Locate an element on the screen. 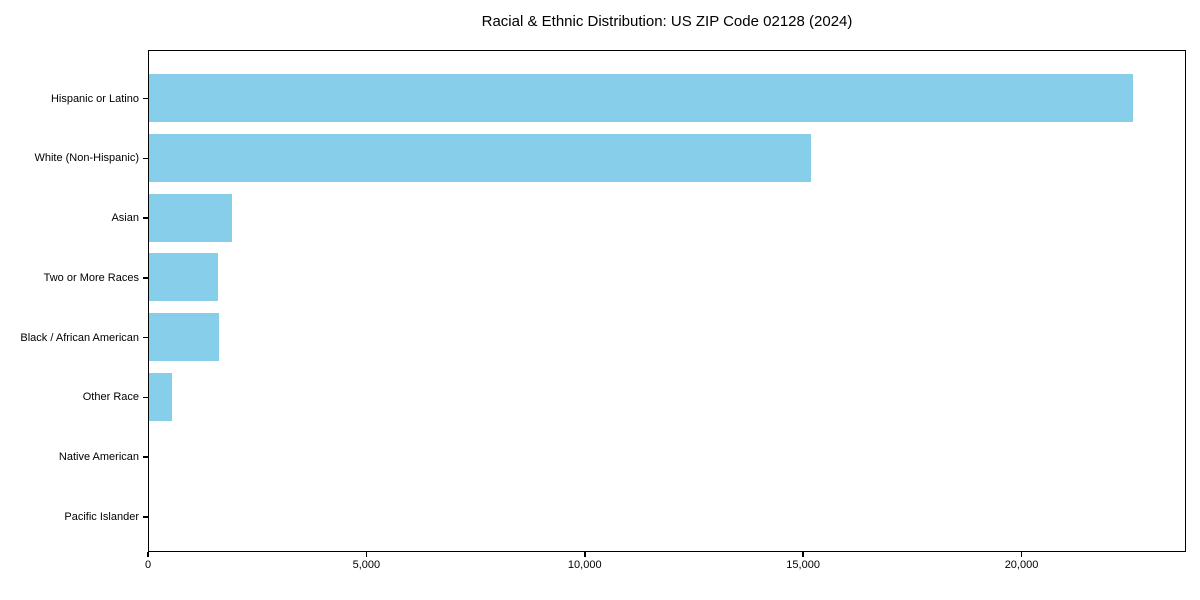 This screenshot has width=1200, height=600. y-tick-label-two-or-more-races: Two or More Races is located at coordinates (91, 277).